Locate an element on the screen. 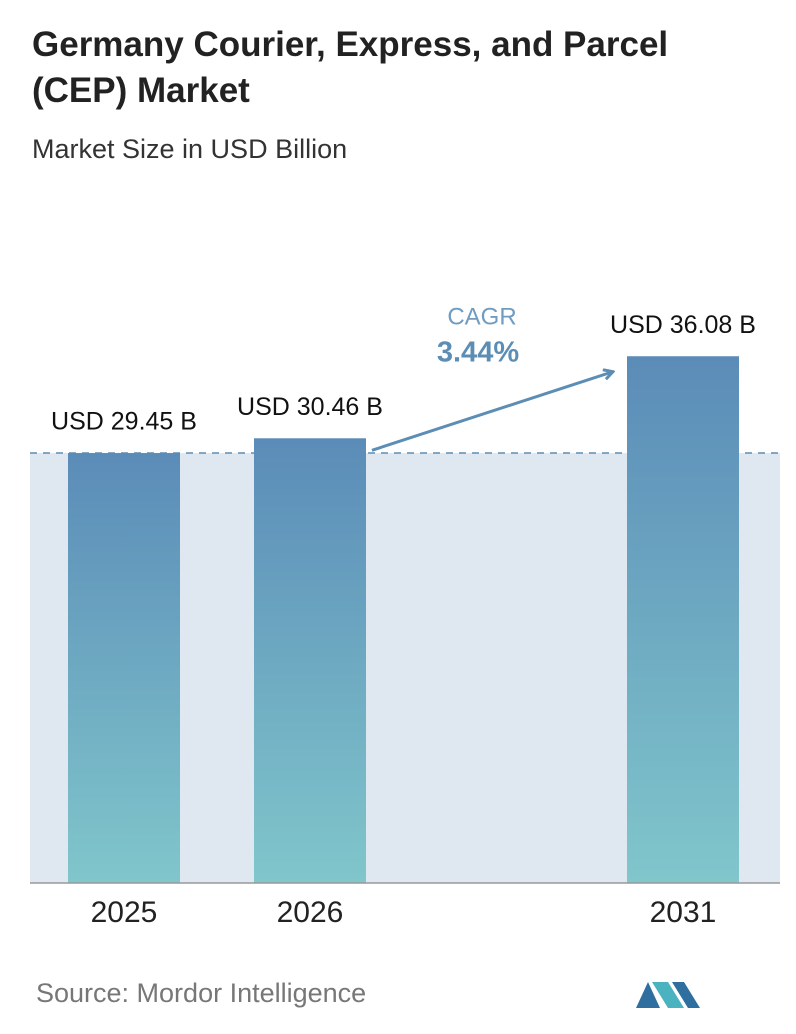 This screenshot has width=796, height=1034. logo is located at coordinates (668, 995).